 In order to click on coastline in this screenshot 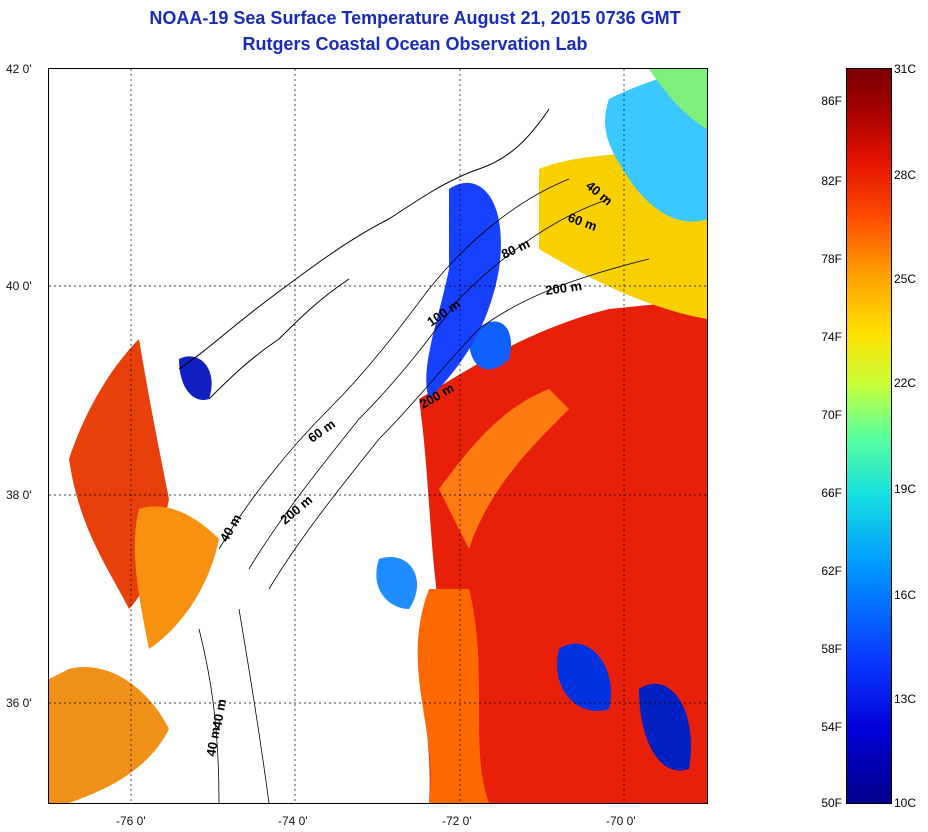, I will do `click(364, 239)`.